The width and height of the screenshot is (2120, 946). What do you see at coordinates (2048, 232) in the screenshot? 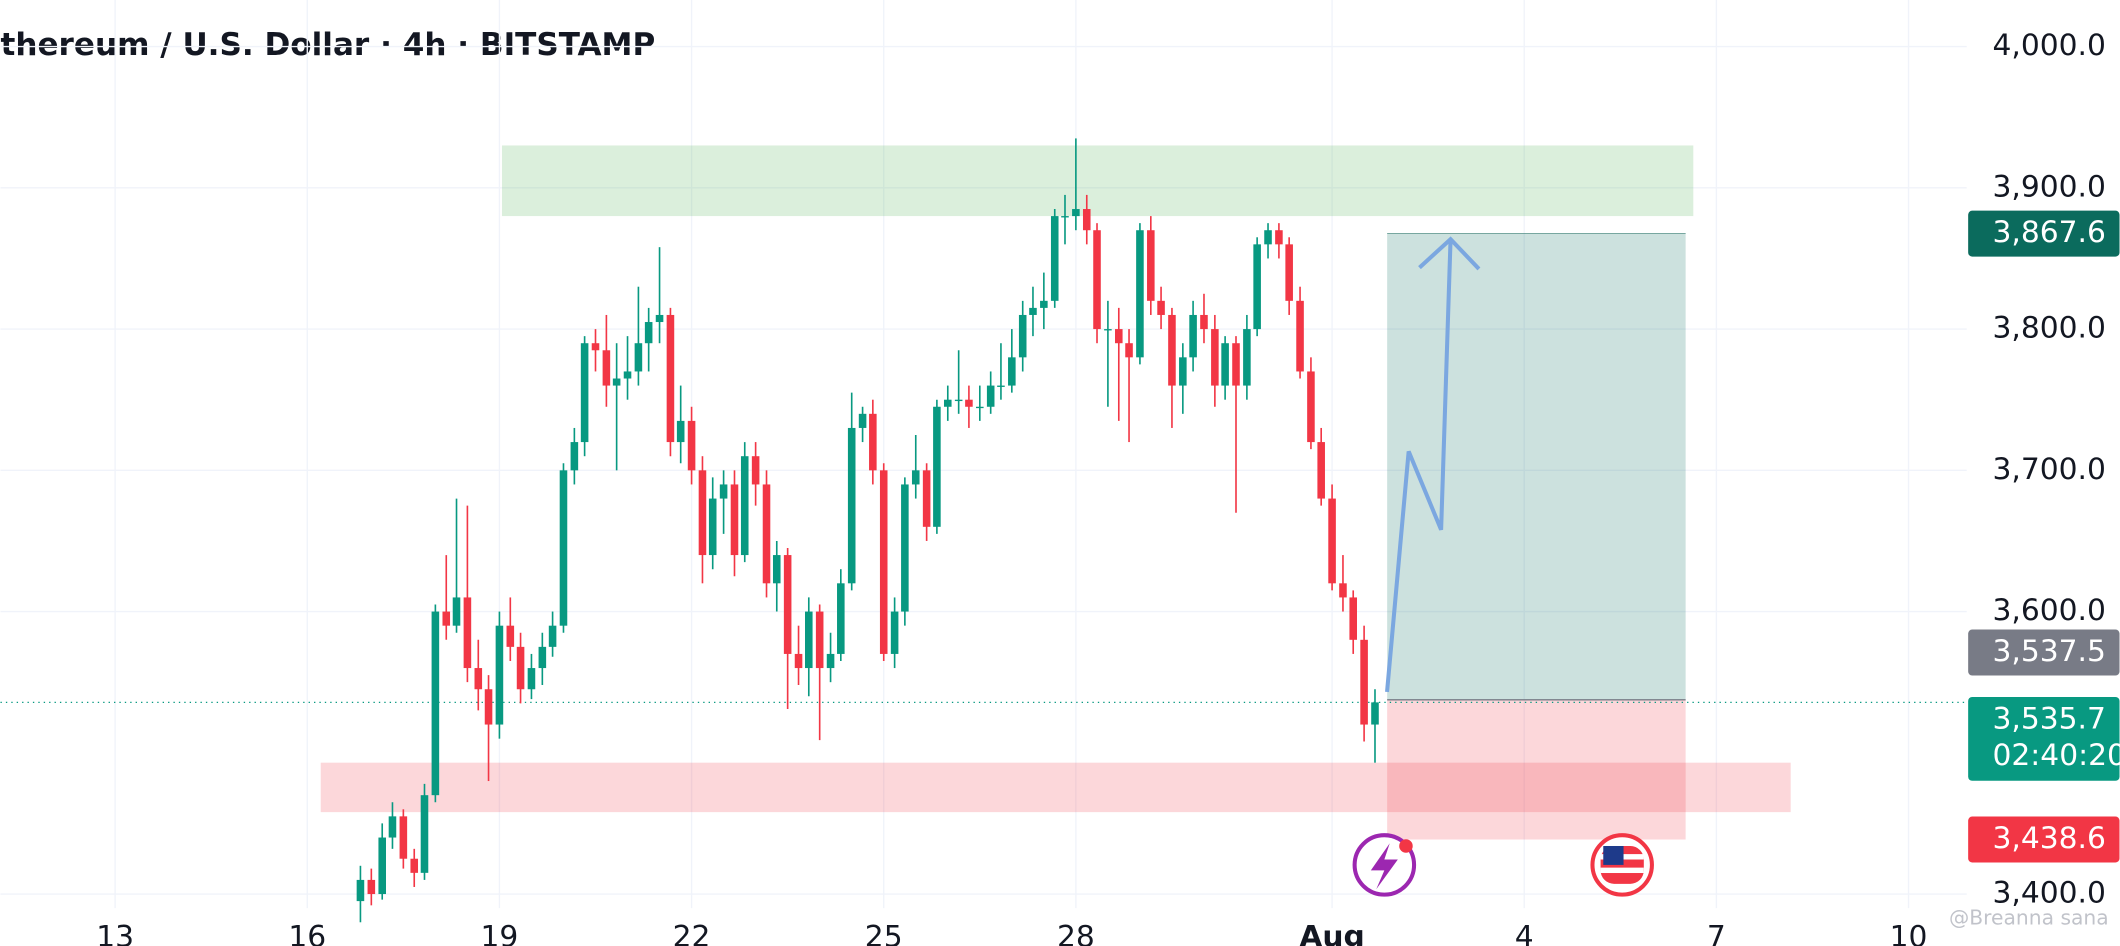
I see `price-label: 3,867.6` at bounding box center [2048, 232].